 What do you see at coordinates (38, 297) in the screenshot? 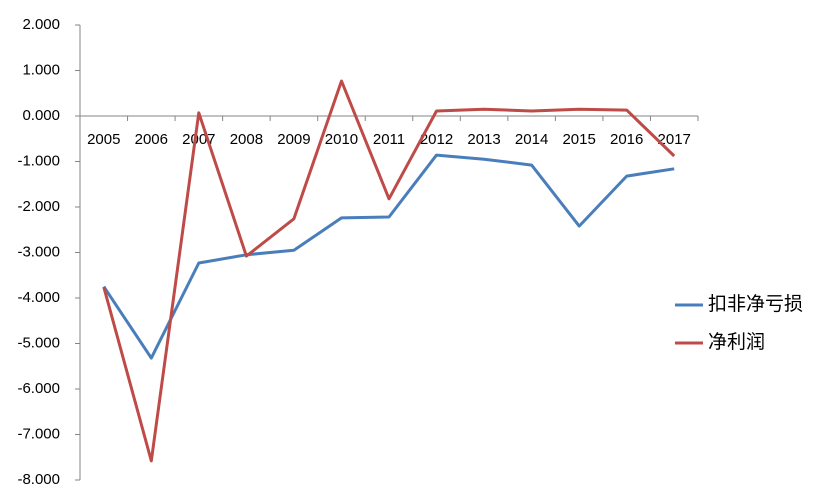
I see `y-tick-label: -4.000` at bounding box center [38, 297].